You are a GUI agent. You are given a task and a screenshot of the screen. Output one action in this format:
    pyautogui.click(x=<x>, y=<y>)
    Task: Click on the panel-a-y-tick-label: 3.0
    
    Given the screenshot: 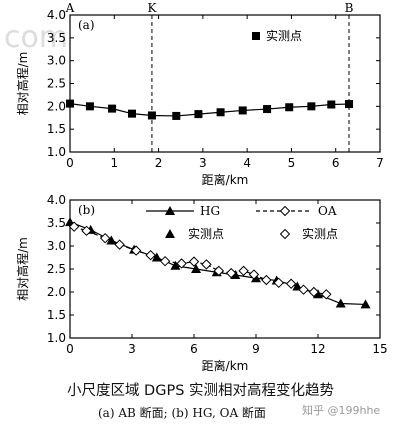 What is the action you would take?
    pyautogui.click(x=56, y=61)
    